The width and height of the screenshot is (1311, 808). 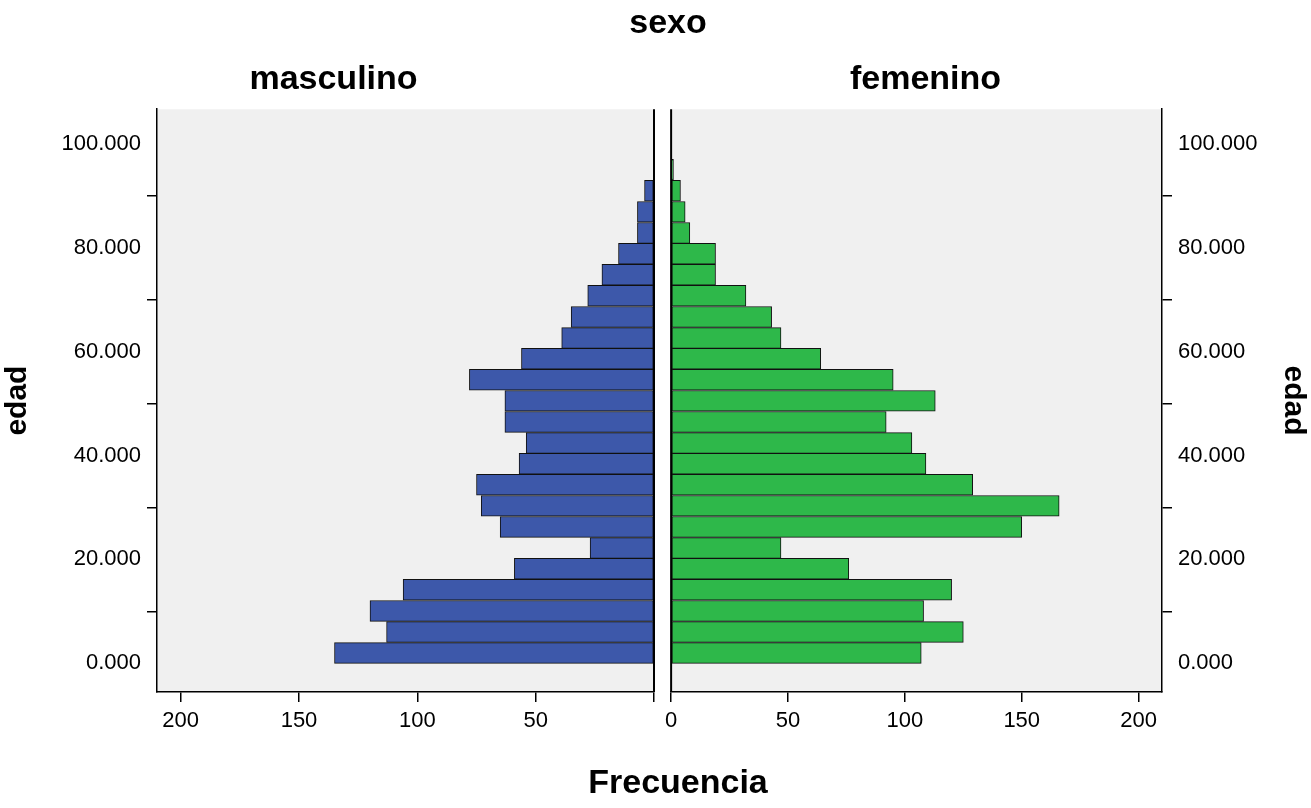 What do you see at coordinates (333, 77) in the screenshot?
I see `chart-subtitle: masculino` at bounding box center [333, 77].